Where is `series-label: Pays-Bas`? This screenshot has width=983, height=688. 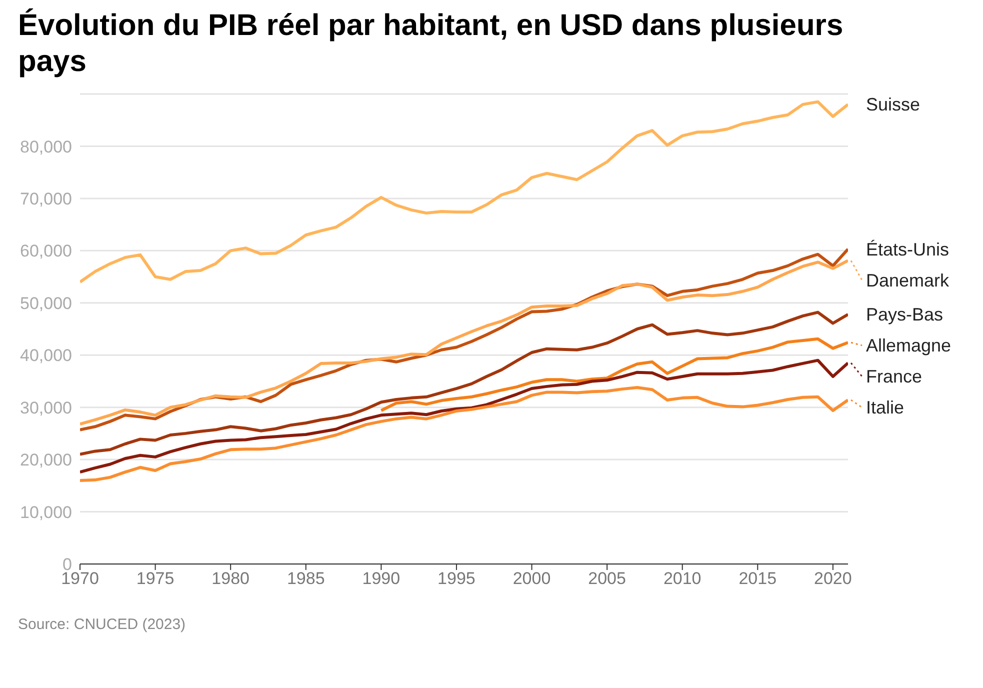
series-label: Pays-Bas is located at coordinates (905, 314).